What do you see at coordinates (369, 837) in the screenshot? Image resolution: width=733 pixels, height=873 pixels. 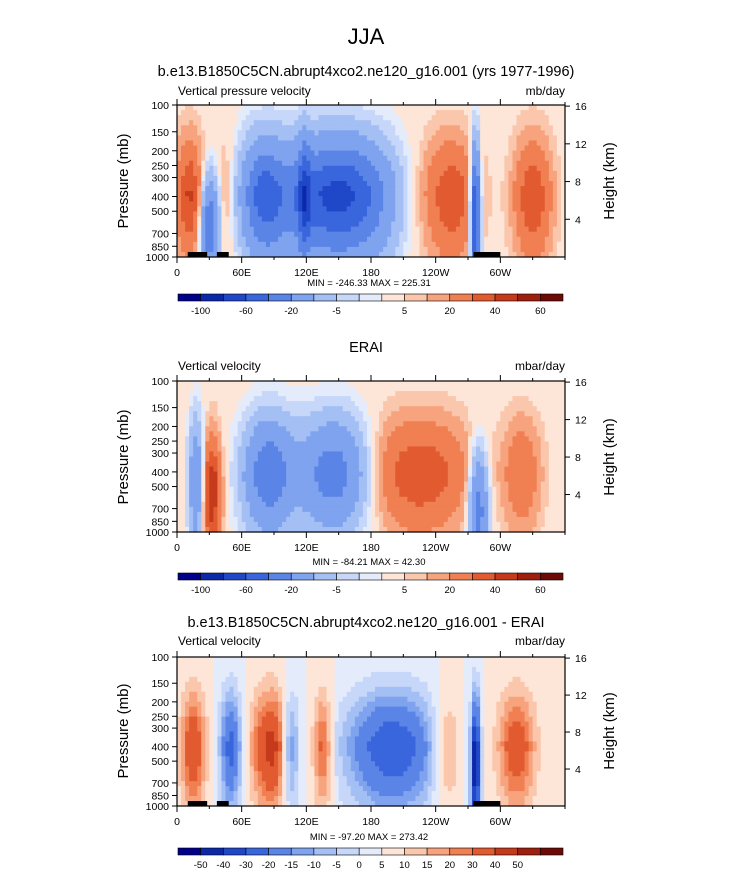 I see `panel-3-stats: MIN = -97.20 MAX = 273.42` at bounding box center [369, 837].